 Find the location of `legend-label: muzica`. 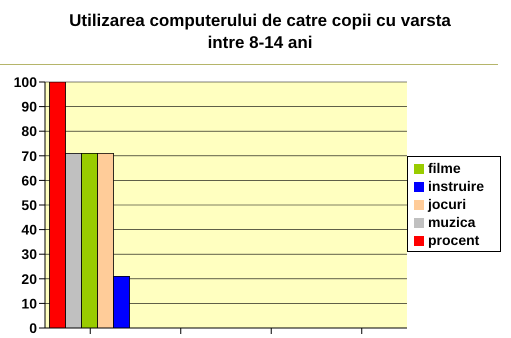

legend-label: muzica is located at coordinates (452, 222).